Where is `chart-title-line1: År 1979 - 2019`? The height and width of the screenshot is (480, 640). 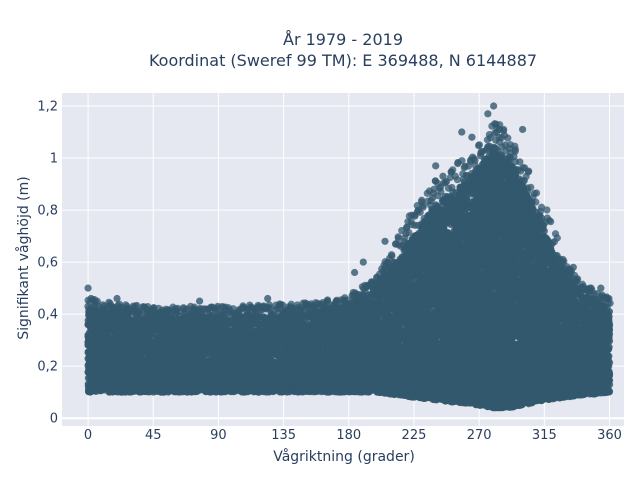
chart-title-line1: År 1979 - 2019 is located at coordinates (343, 39).